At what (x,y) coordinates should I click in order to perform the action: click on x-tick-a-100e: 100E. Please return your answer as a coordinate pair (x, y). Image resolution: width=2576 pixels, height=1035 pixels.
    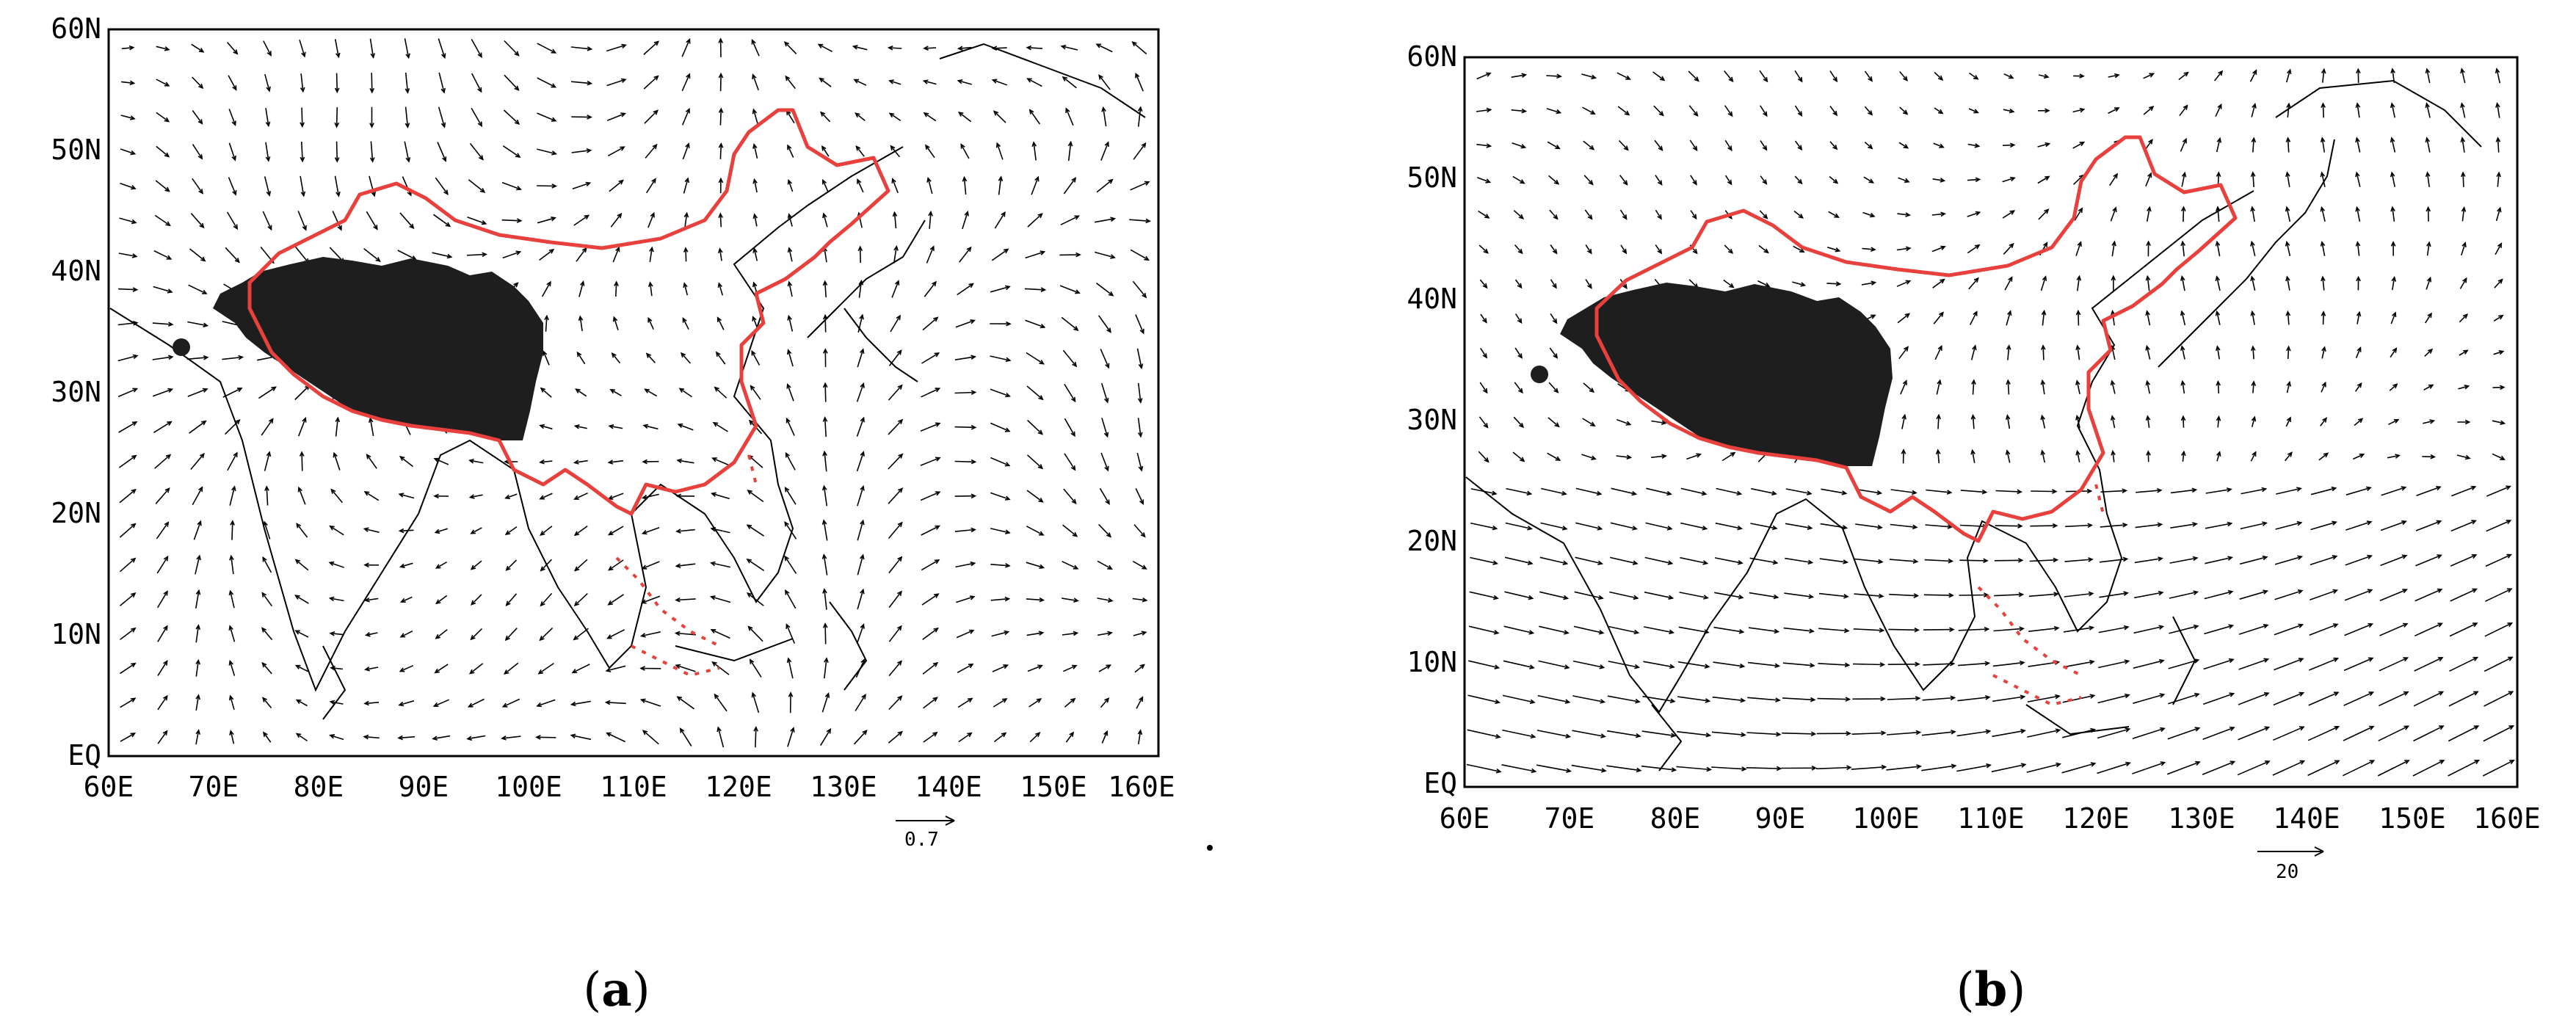
    Looking at the image, I should click on (529, 787).